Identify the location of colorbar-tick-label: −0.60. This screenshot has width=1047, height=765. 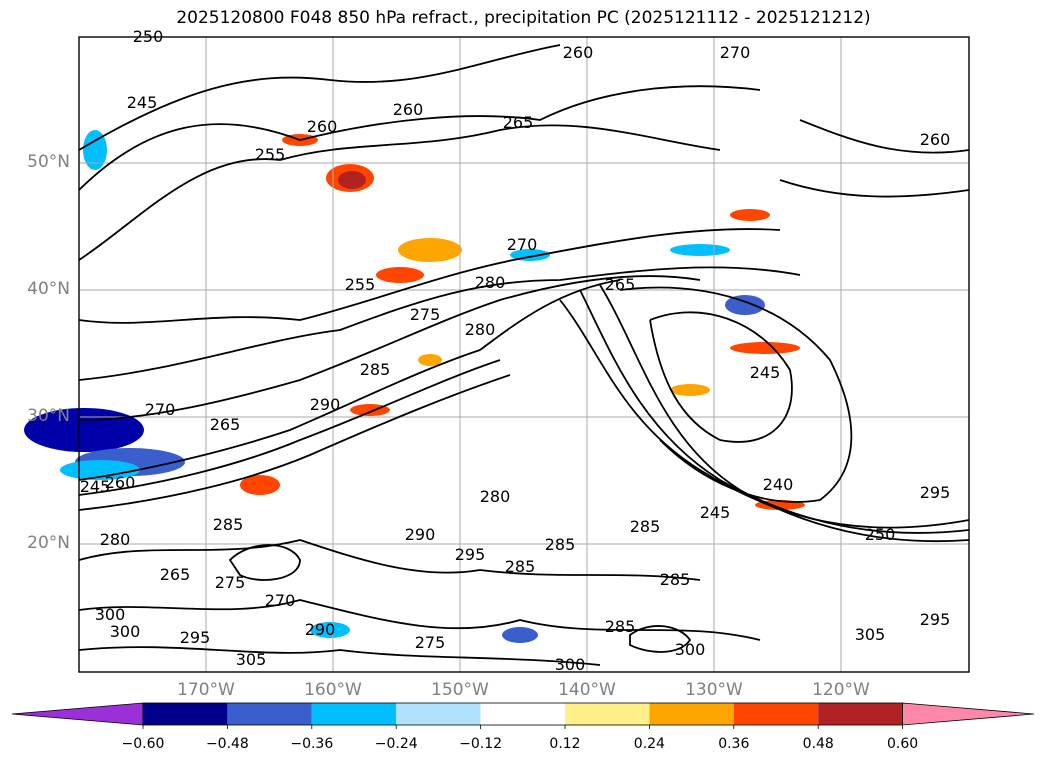
(143, 744).